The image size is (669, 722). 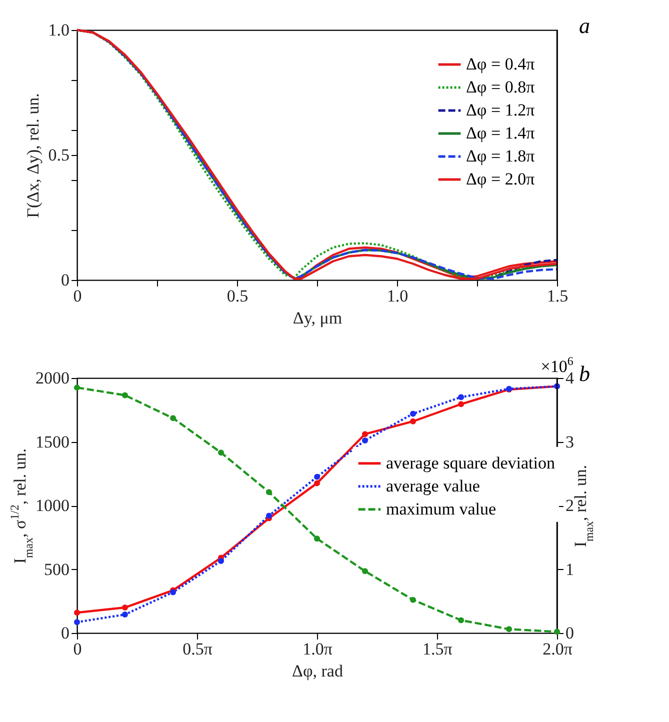 What do you see at coordinates (59, 30) in the screenshot?
I see `y-tick-label: 1.0` at bounding box center [59, 30].